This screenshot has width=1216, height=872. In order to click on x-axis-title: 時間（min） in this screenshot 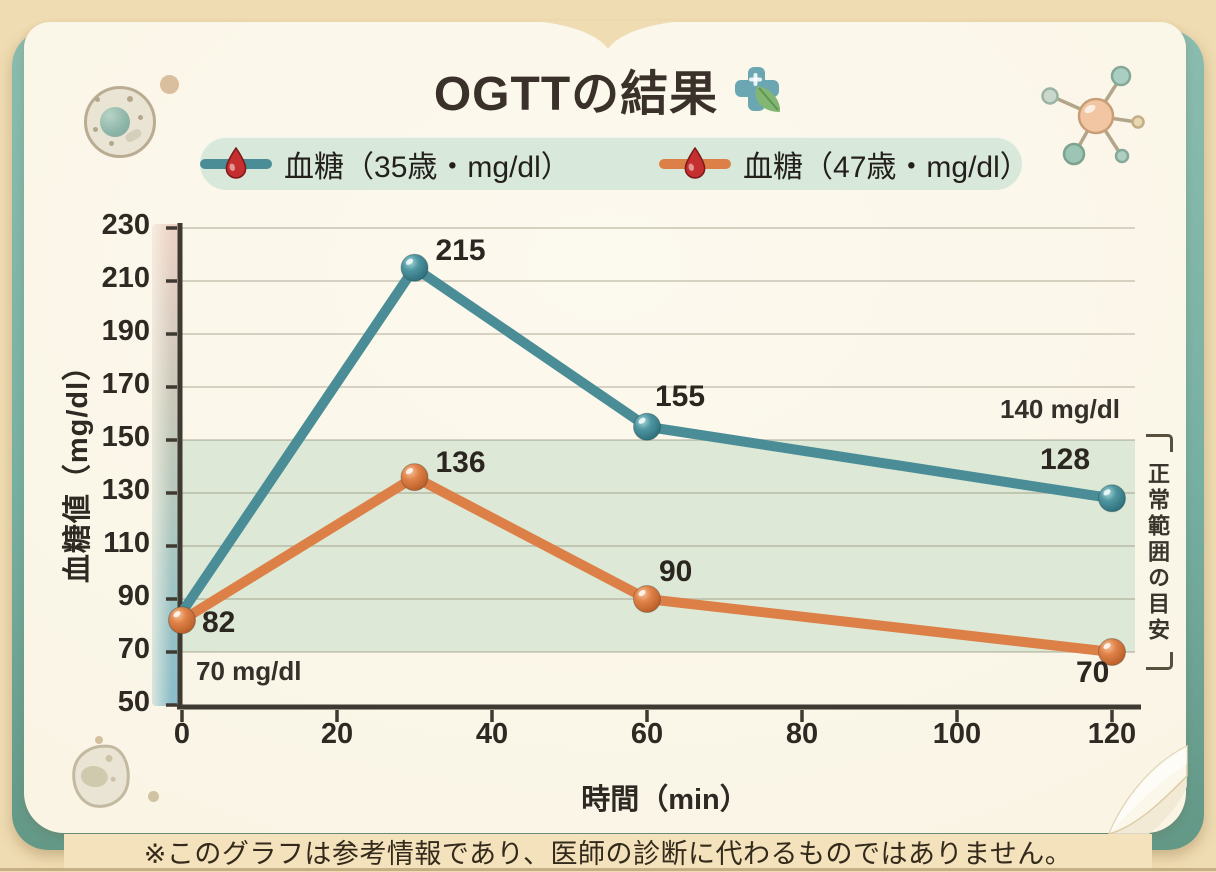, I will do `click(665, 800)`.